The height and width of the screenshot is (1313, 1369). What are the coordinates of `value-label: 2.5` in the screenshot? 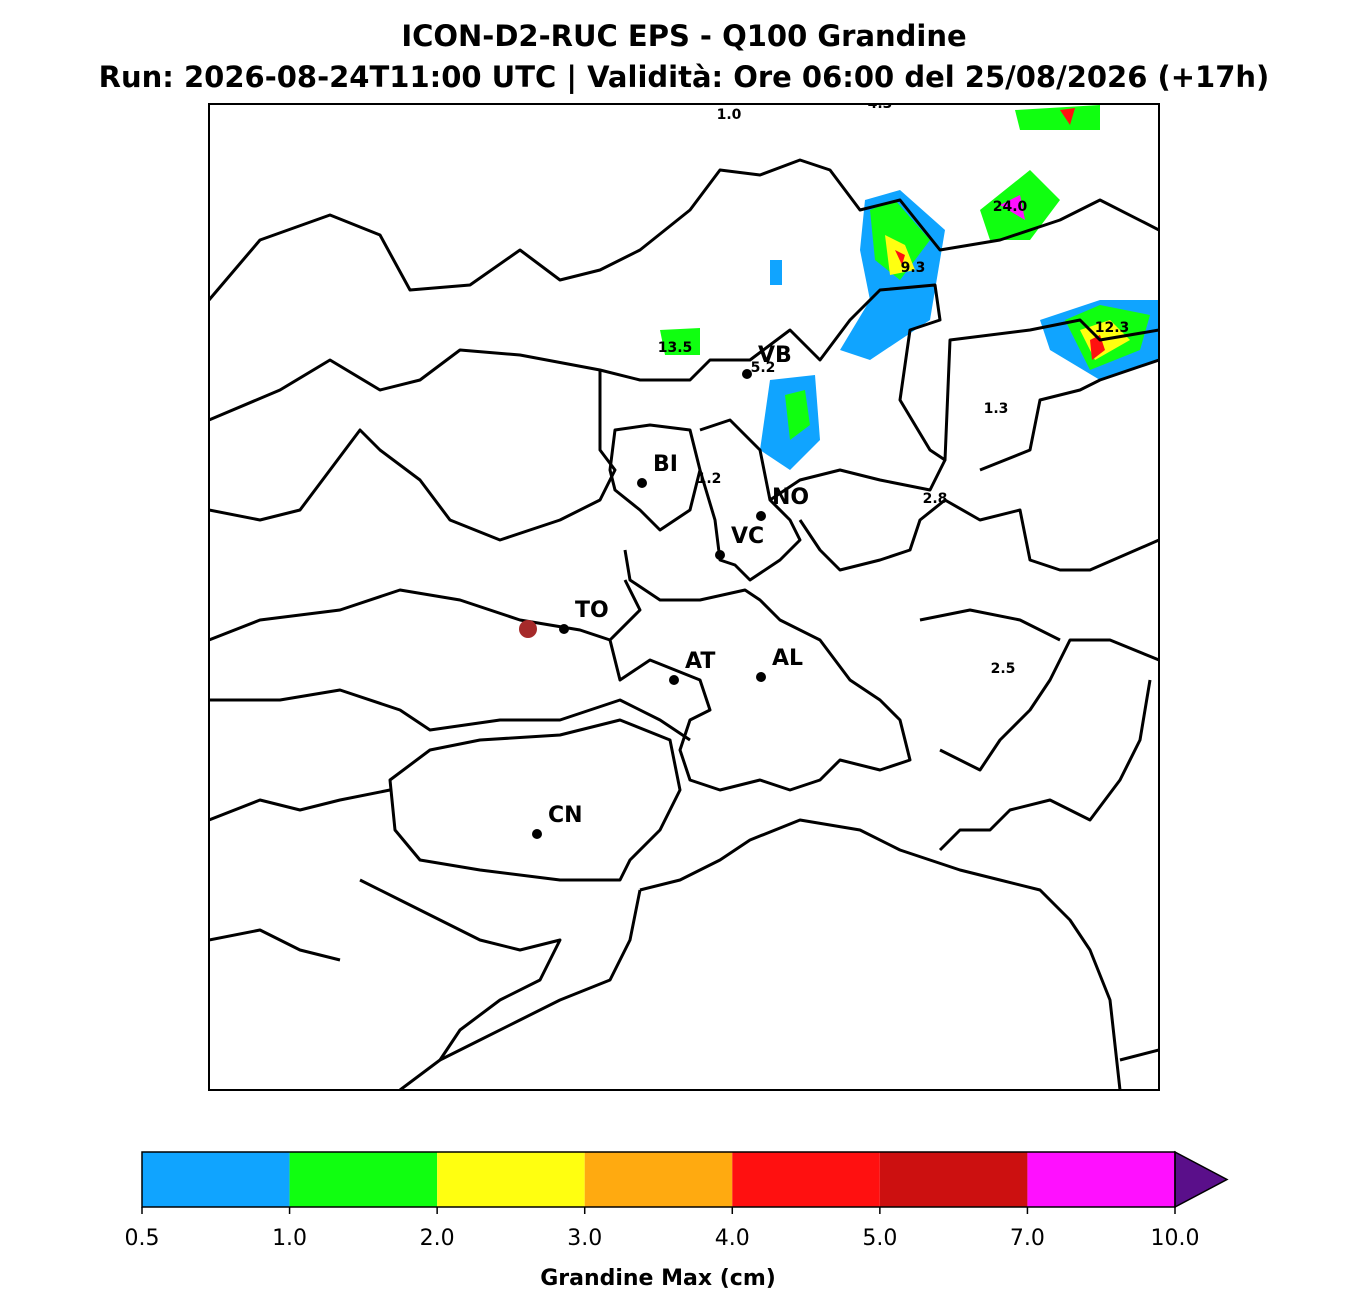 It's located at (1003, 669).